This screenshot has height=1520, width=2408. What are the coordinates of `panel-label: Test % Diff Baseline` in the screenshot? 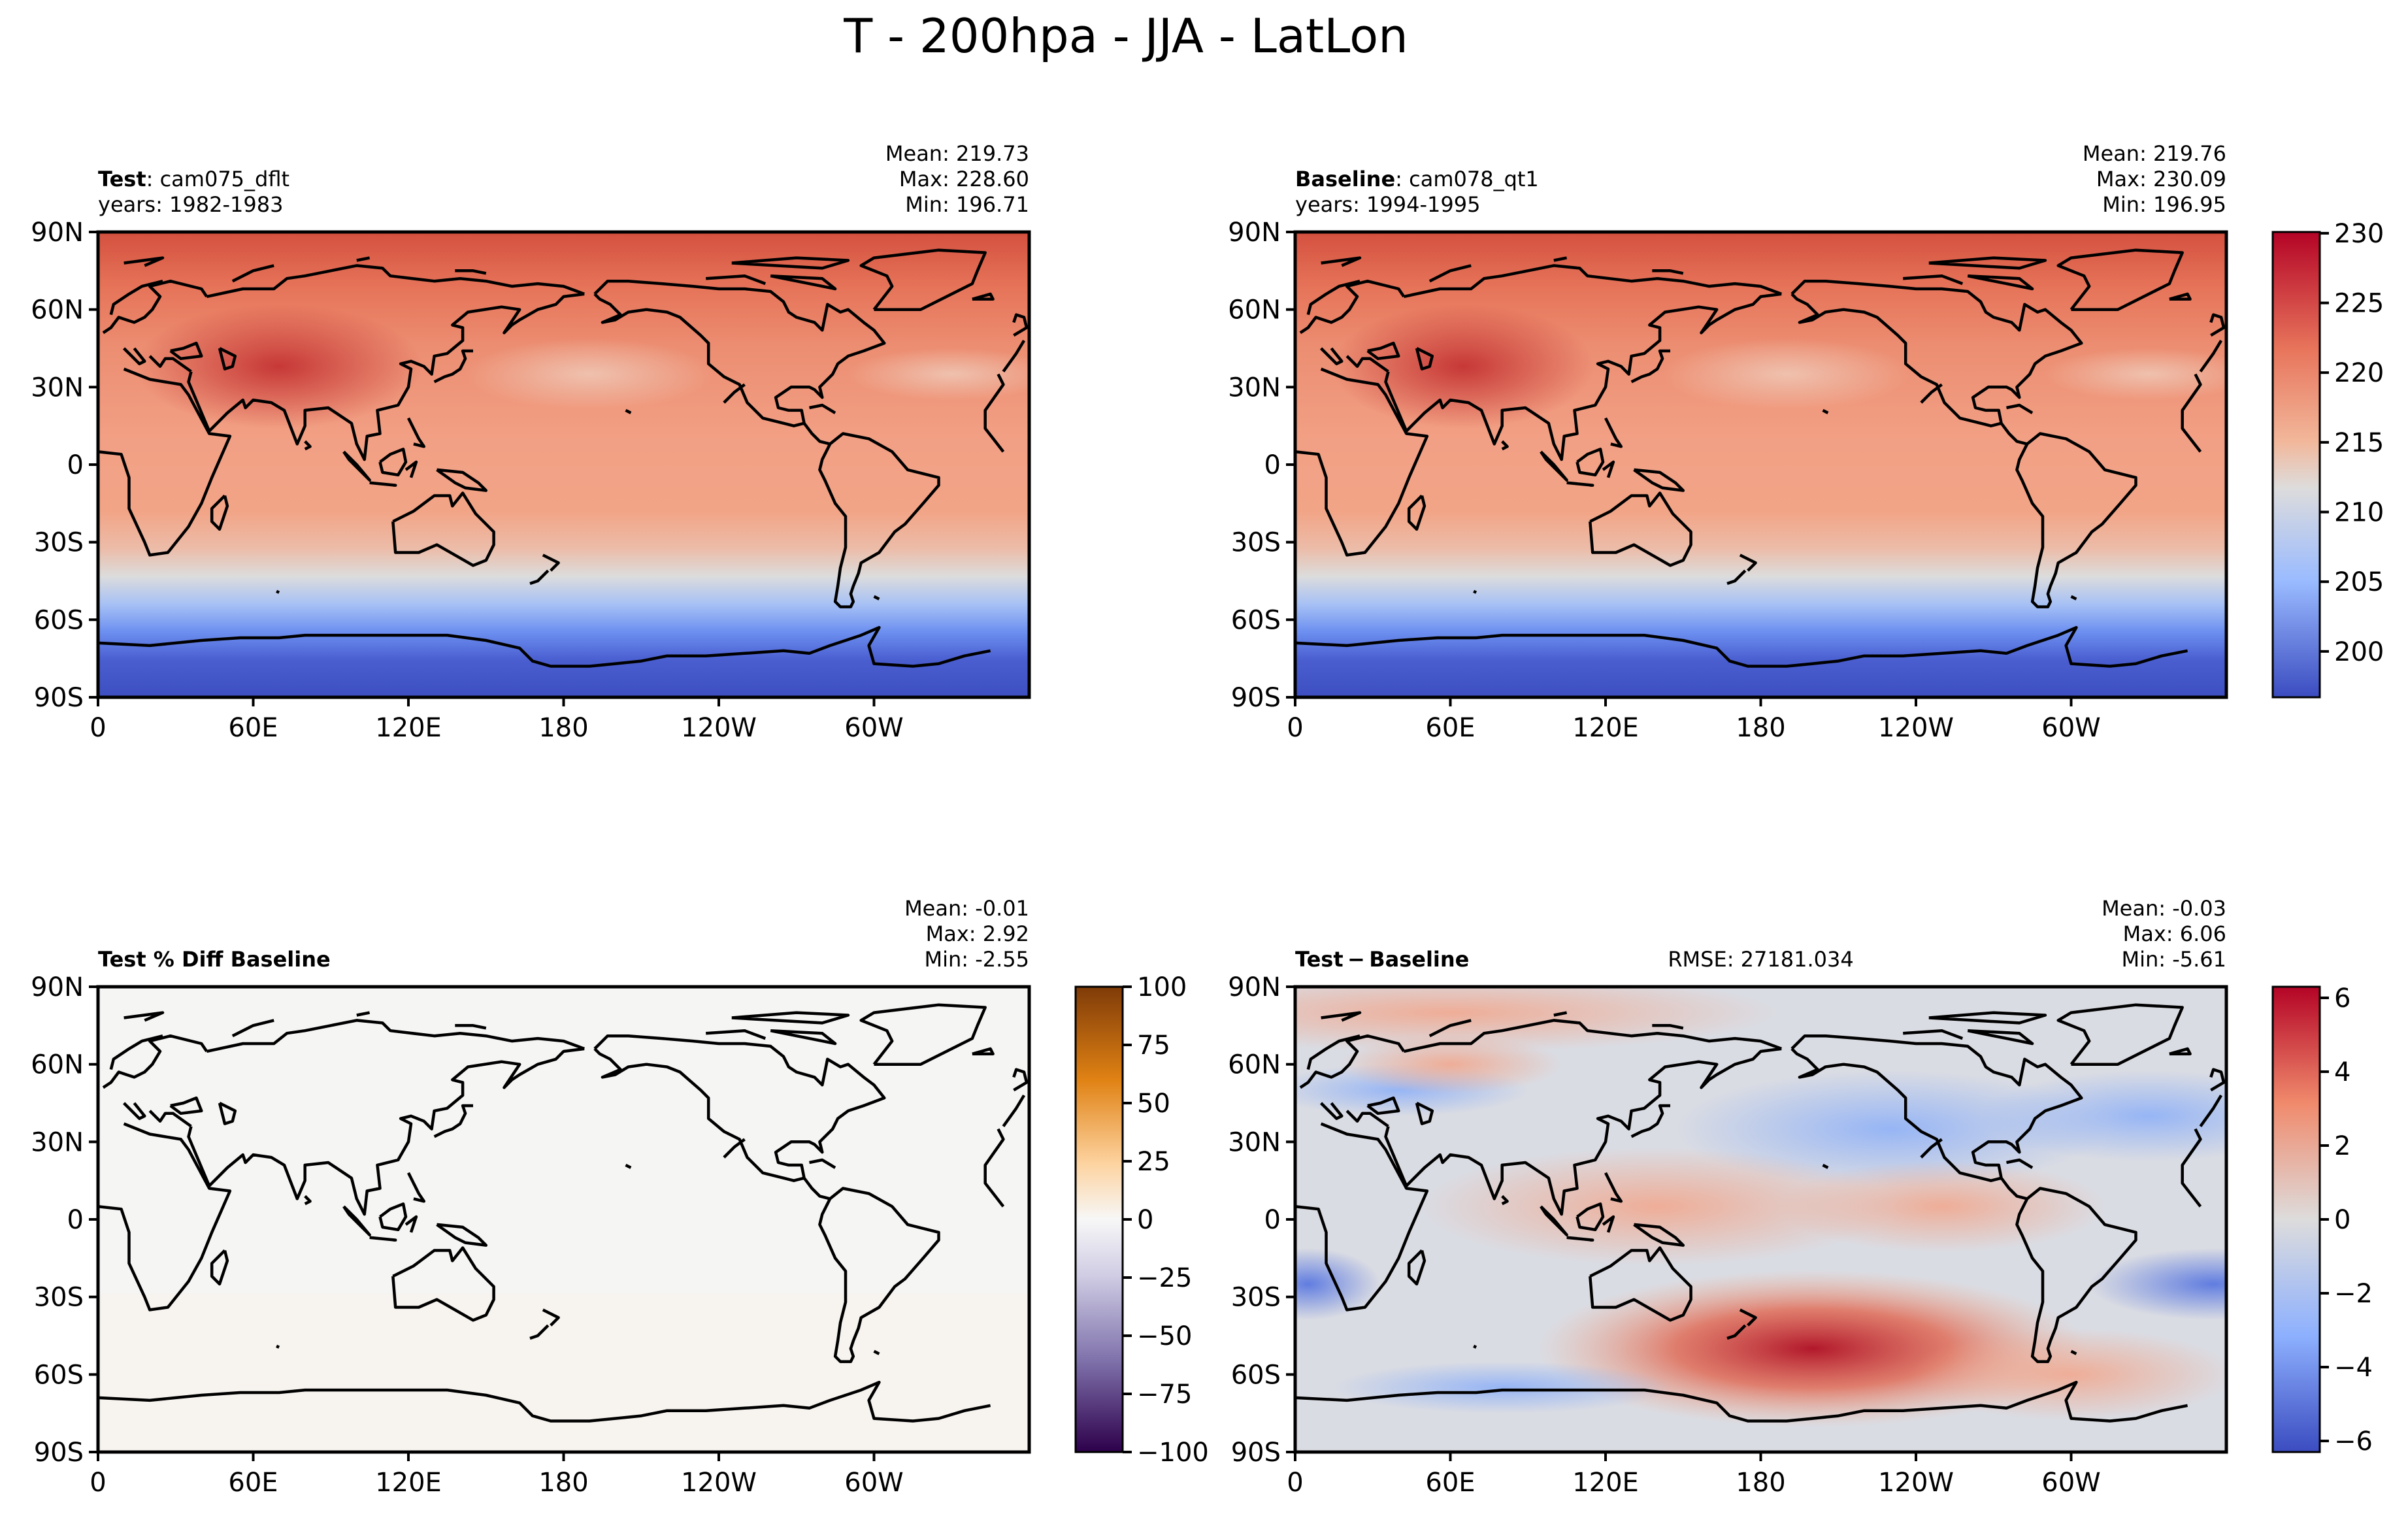 It's located at (215, 959).